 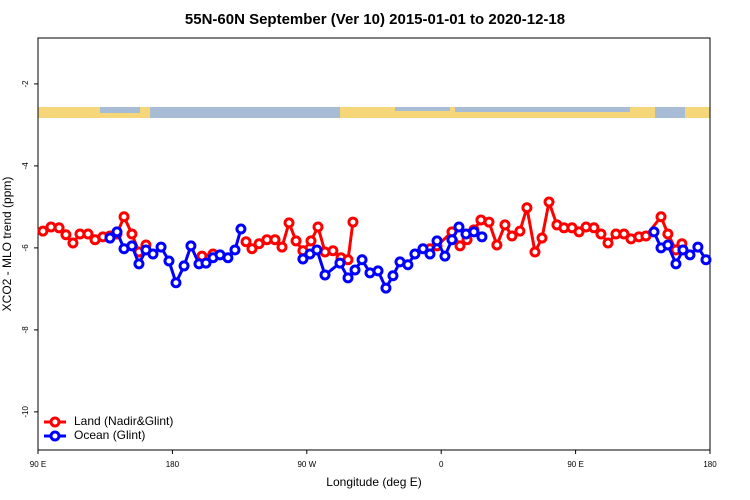 I want to click on x-tick-label: 90 W, so click(x=306, y=464).